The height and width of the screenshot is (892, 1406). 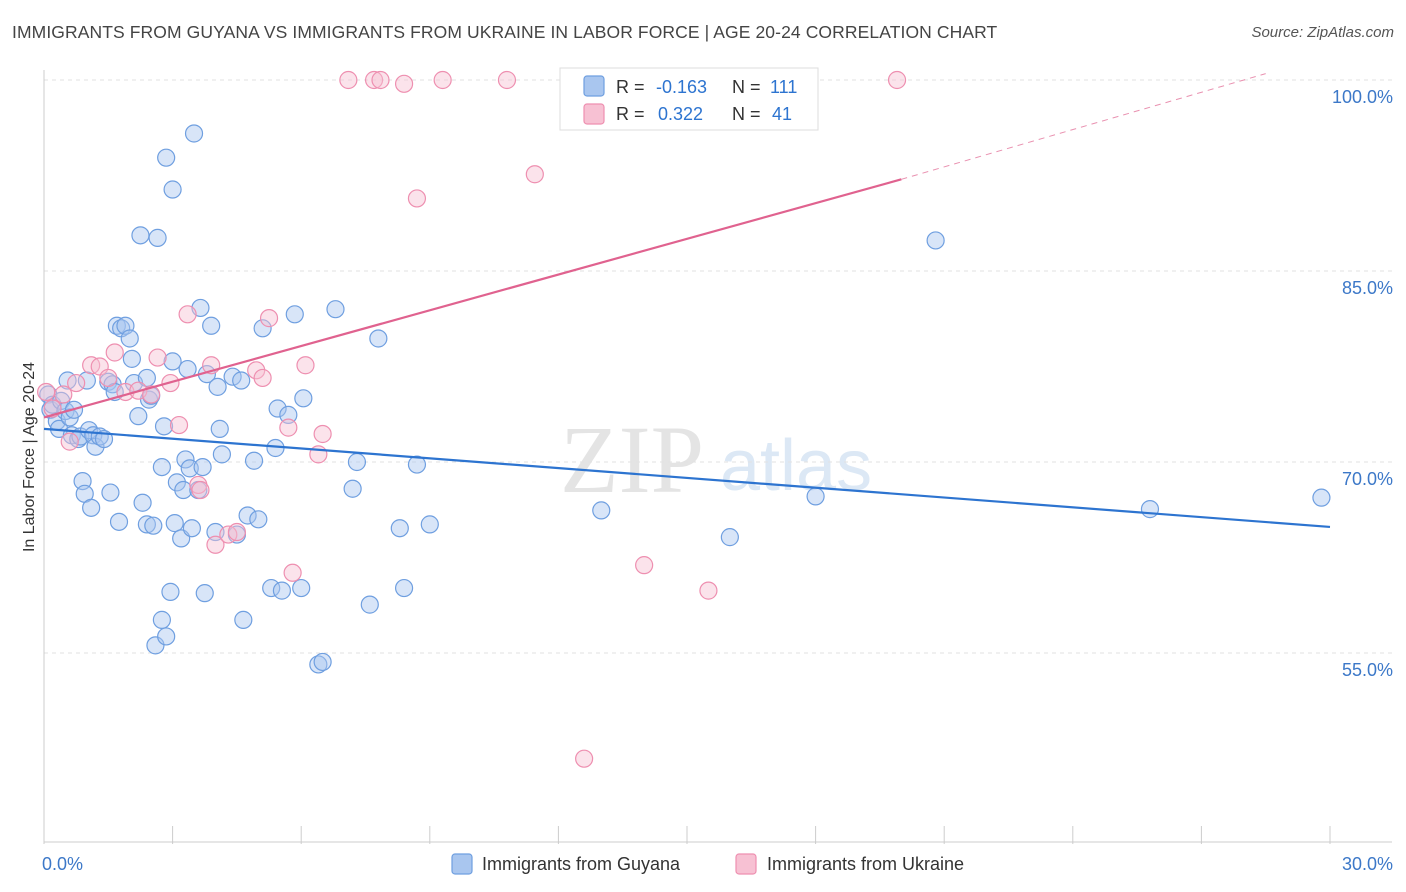 I want to click on legend-swatch-guyana, so click(x=462, y=864).